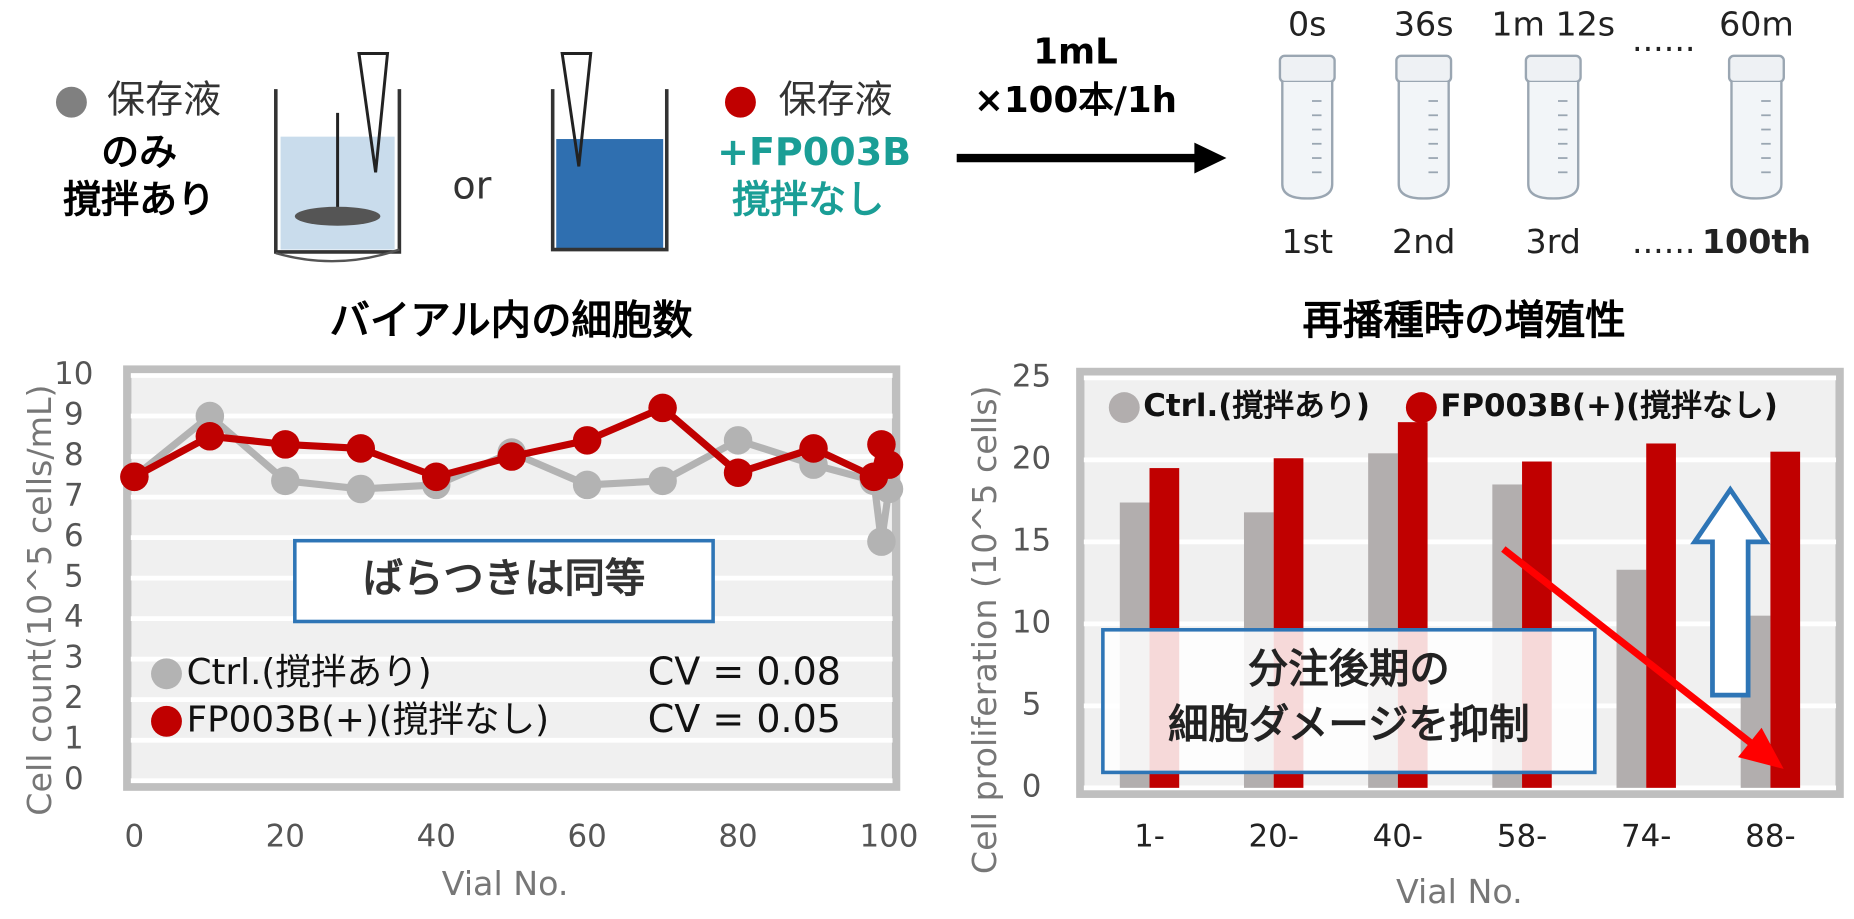 The width and height of the screenshot is (1854, 919). I want to click on y-tick-label: 10, so click(1031, 622).